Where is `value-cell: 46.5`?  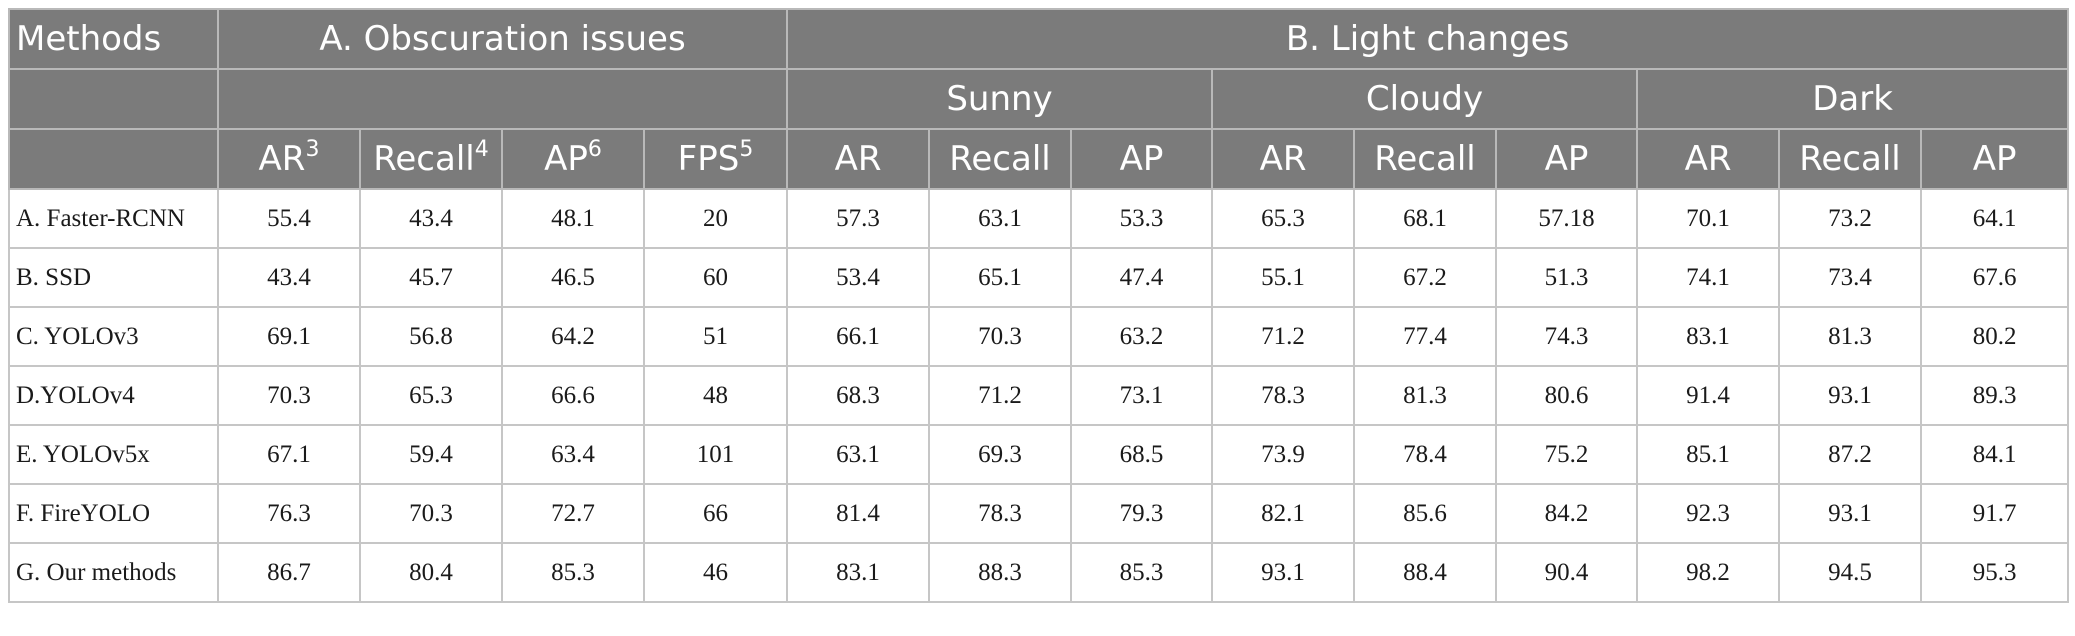 value-cell: 46.5 is located at coordinates (573, 277).